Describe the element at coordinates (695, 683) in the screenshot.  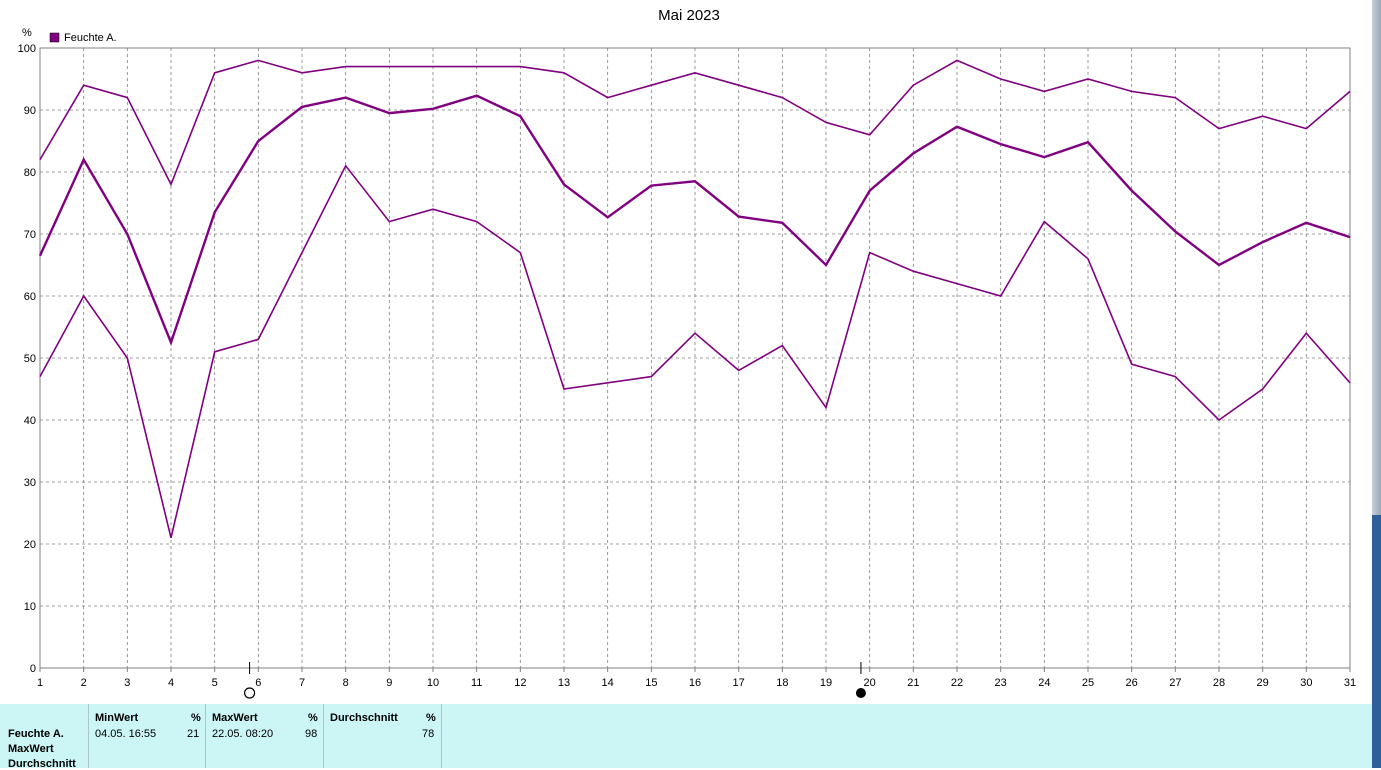
I see `x-tick-label: 16` at that location.